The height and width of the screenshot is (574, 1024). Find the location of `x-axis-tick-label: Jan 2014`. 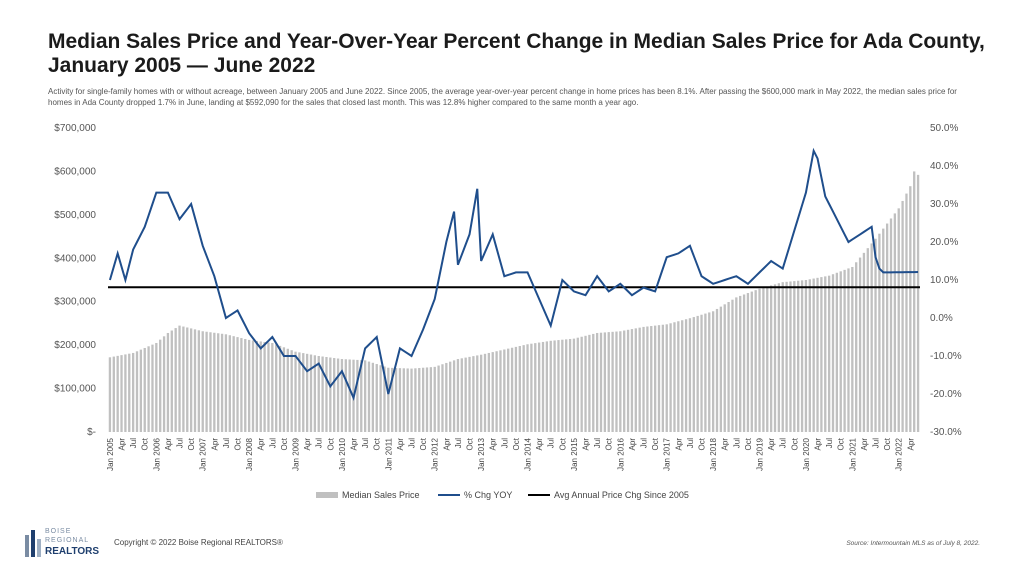

x-axis-tick-label: Jan 2014 is located at coordinates (528, 453).